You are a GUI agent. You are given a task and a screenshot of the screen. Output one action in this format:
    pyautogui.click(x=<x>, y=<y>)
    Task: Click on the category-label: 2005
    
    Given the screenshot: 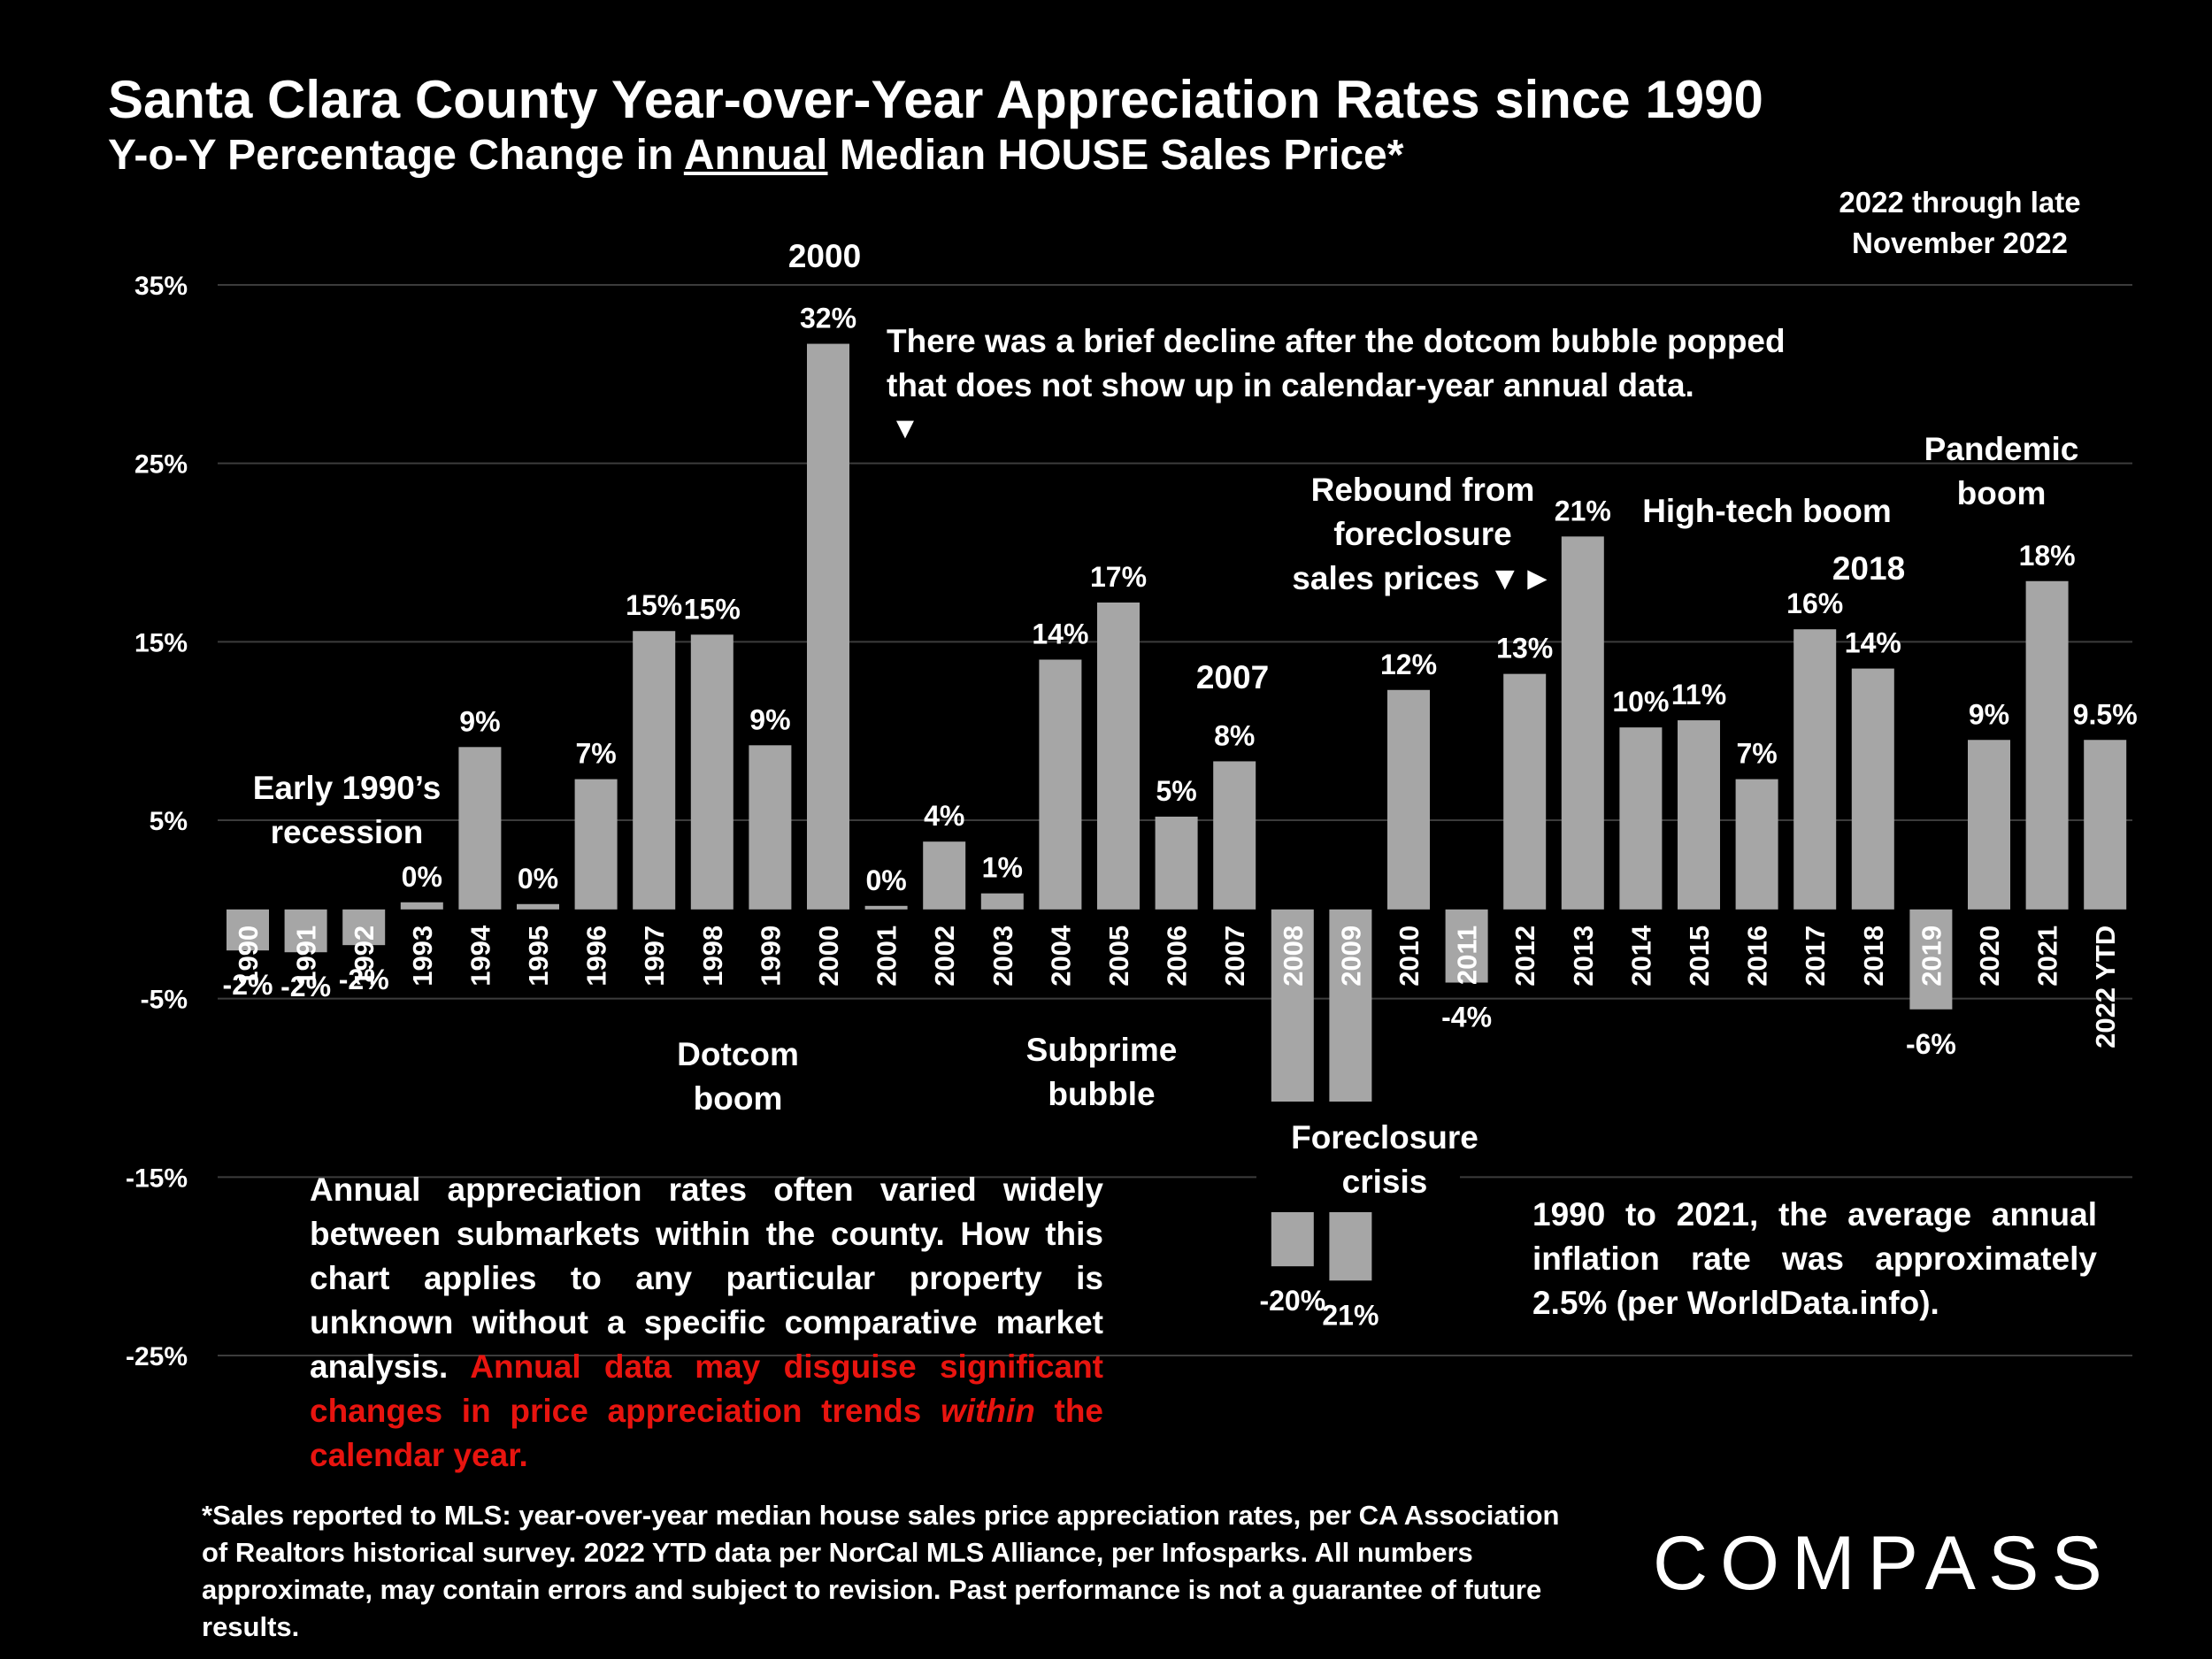 What is the action you would take?
    pyautogui.click(x=1118, y=957)
    